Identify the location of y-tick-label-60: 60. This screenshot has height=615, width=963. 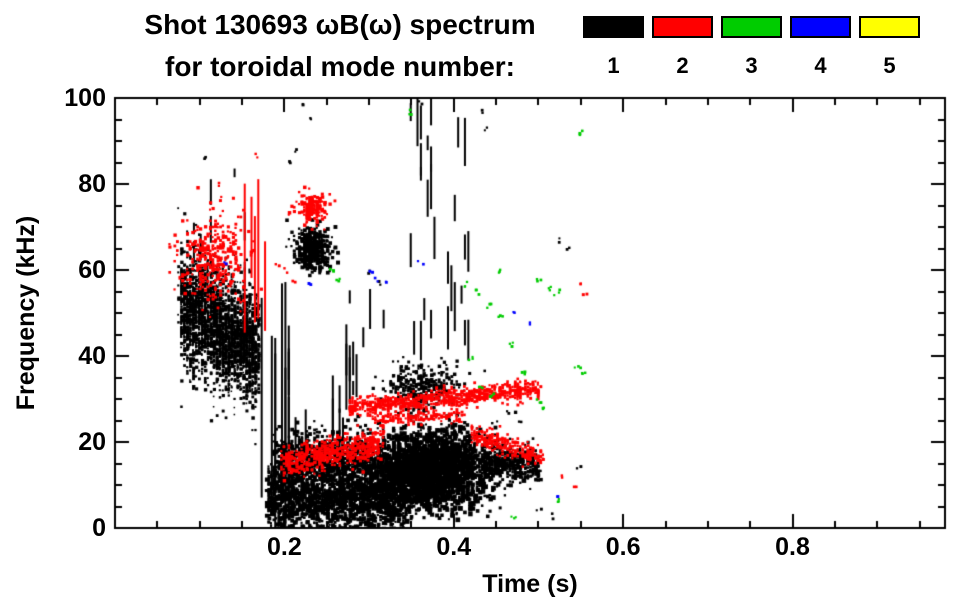
(92, 270).